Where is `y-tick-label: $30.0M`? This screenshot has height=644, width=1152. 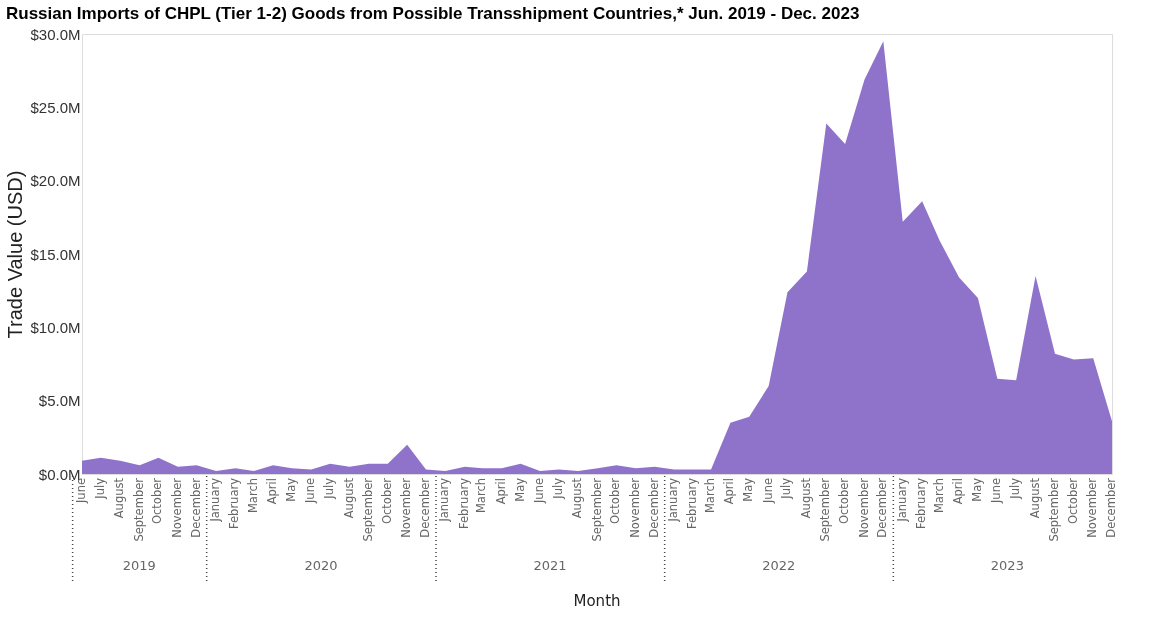
y-tick-label: $30.0M is located at coordinates (55, 34).